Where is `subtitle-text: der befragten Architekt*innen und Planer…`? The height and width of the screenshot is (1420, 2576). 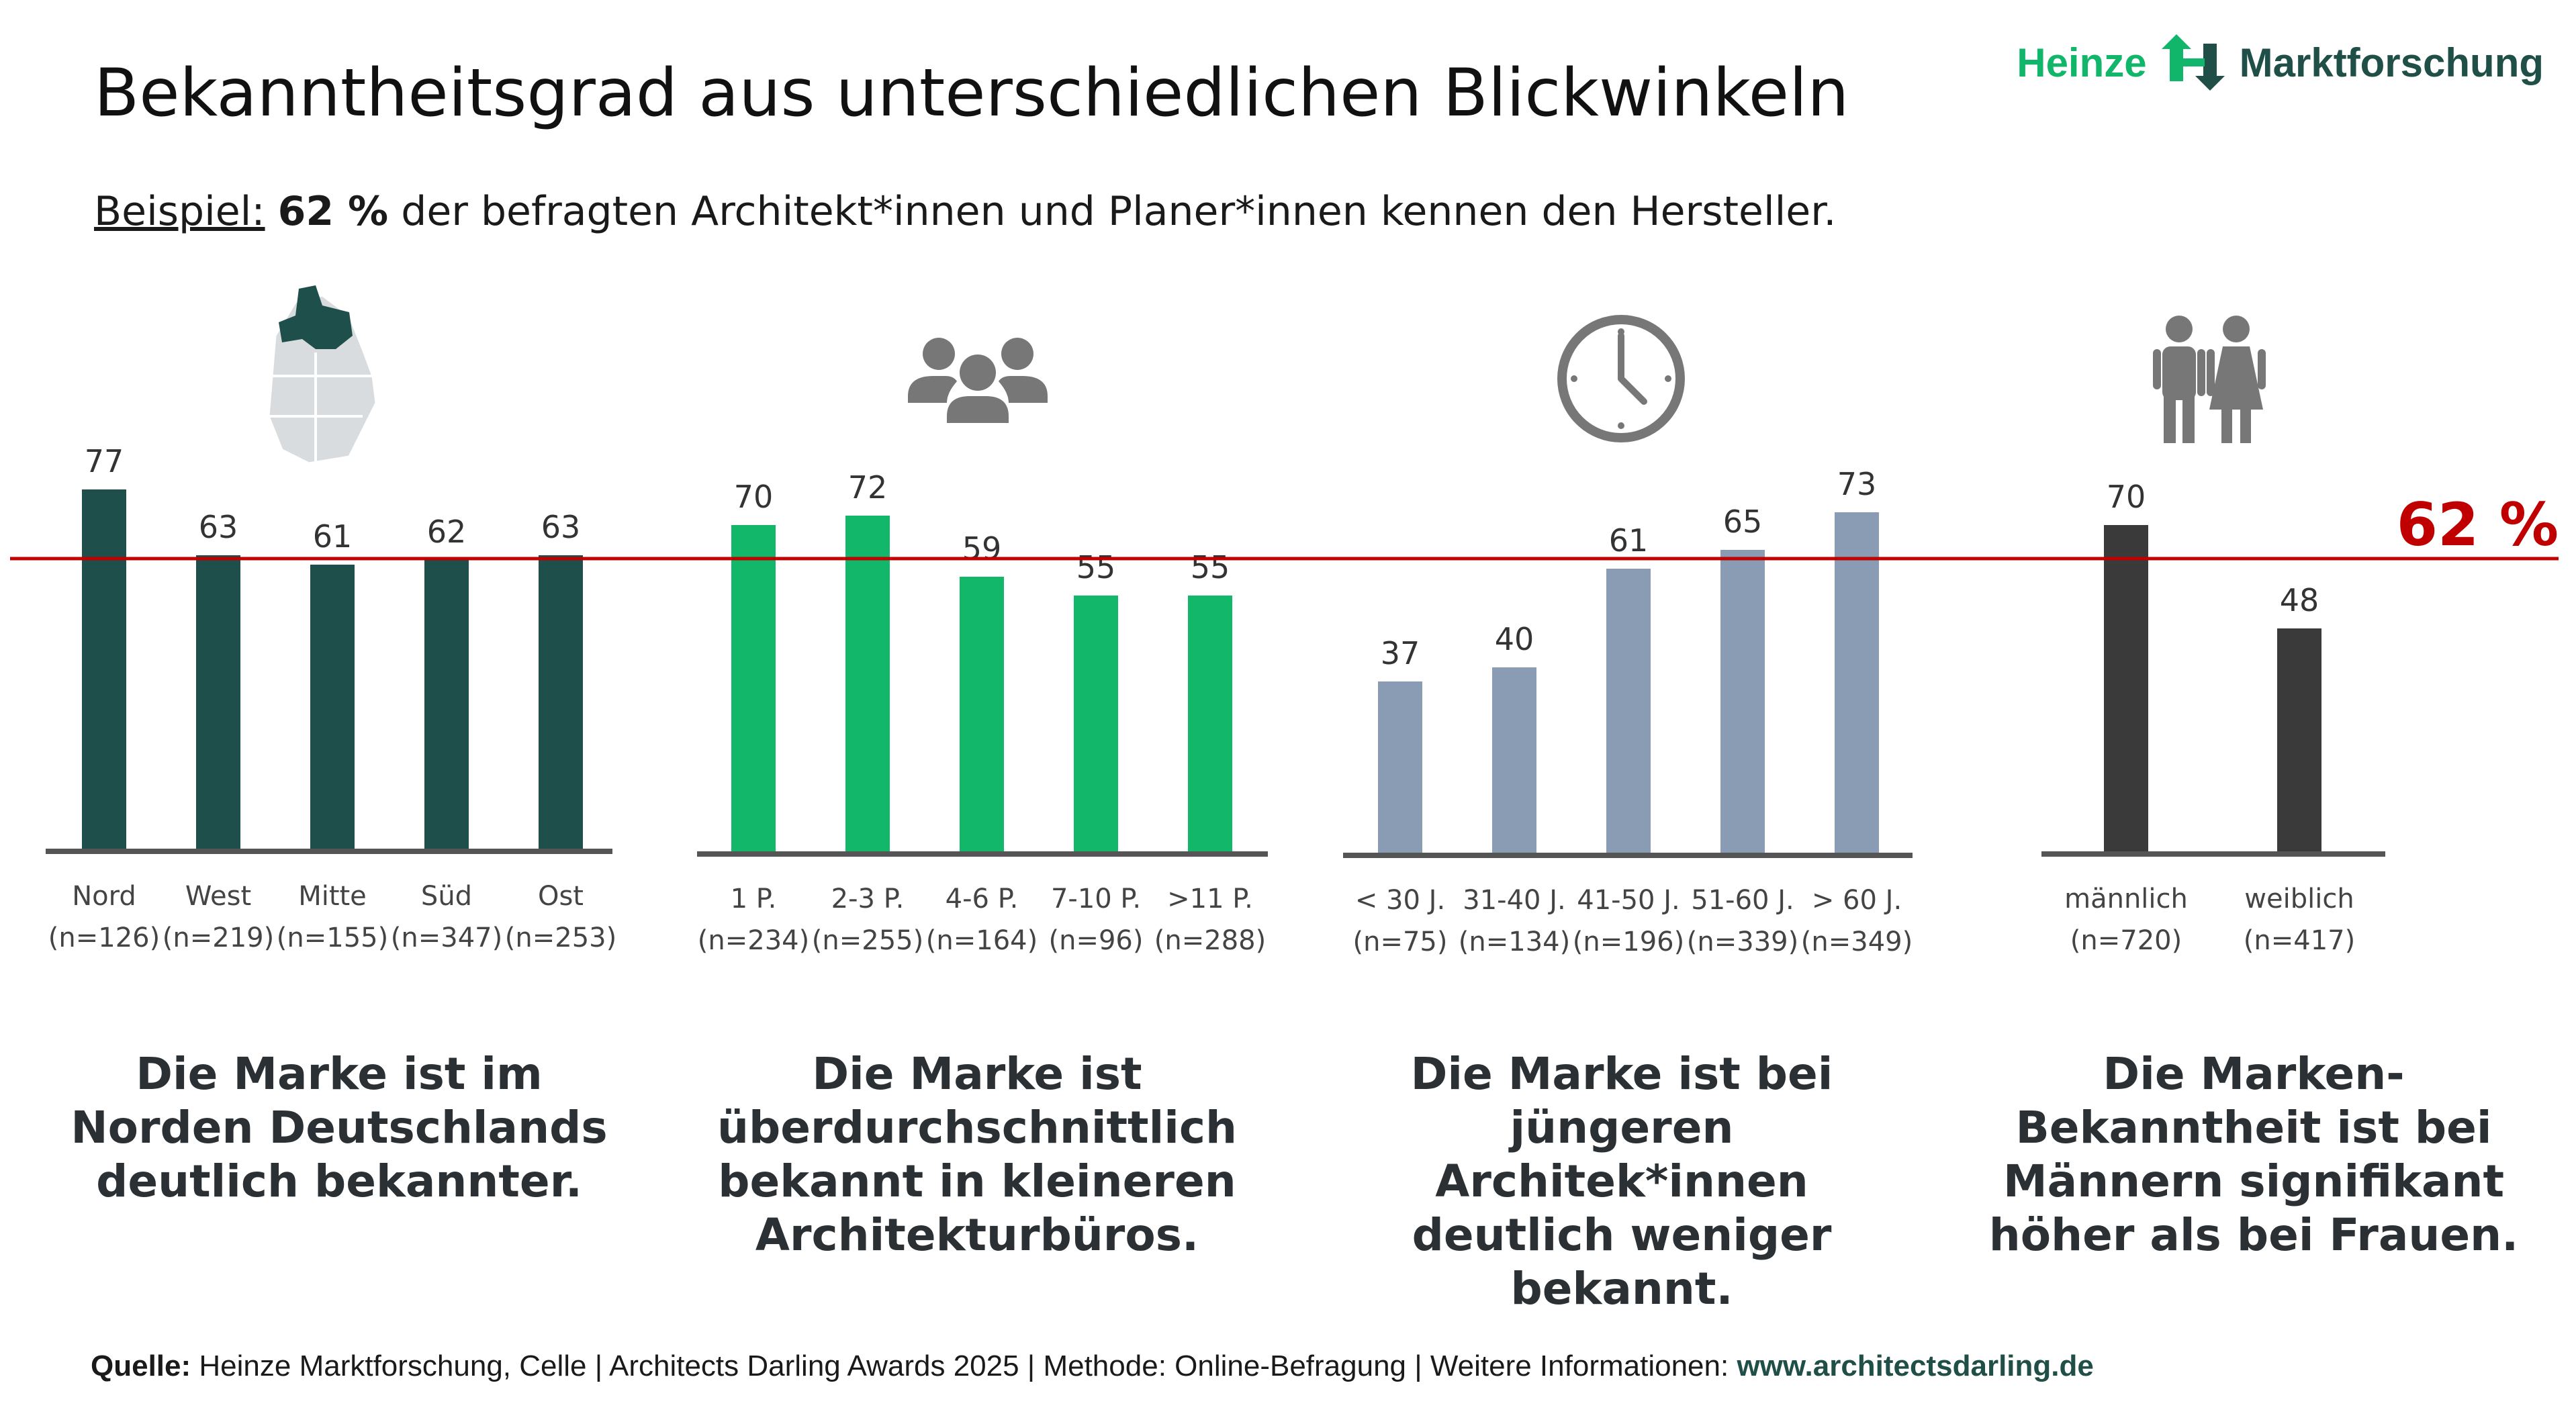 subtitle-text: der befragten Architekt*innen und Planer… is located at coordinates (1119, 211).